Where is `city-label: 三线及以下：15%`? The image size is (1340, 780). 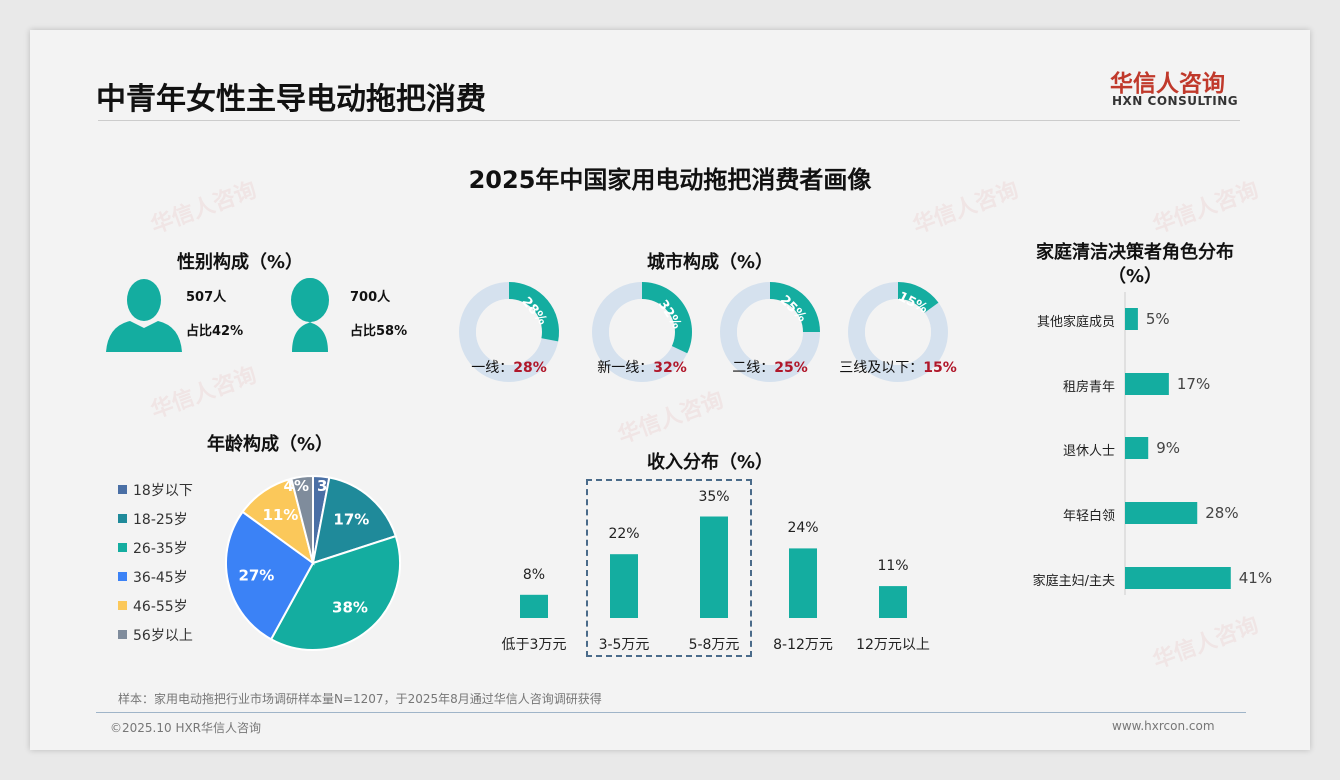
city-label: 三线及以下：15% is located at coordinates (898, 367).